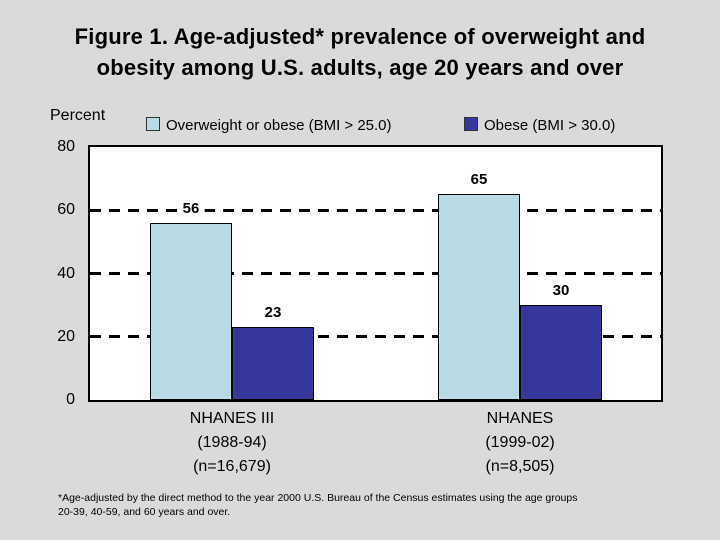  Describe the element at coordinates (153, 124) in the screenshot. I see `legend-swatch-overweight-icon` at that location.